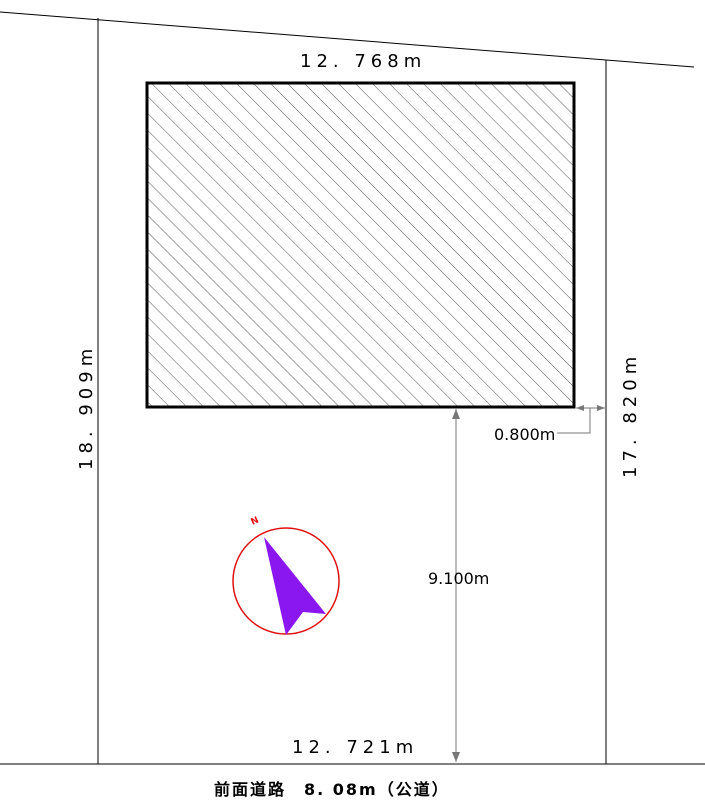 The height and width of the screenshot is (800, 705). What do you see at coordinates (355, 747) in the screenshot?
I see `bottom-width-label: 12. 721m` at bounding box center [355, 747].